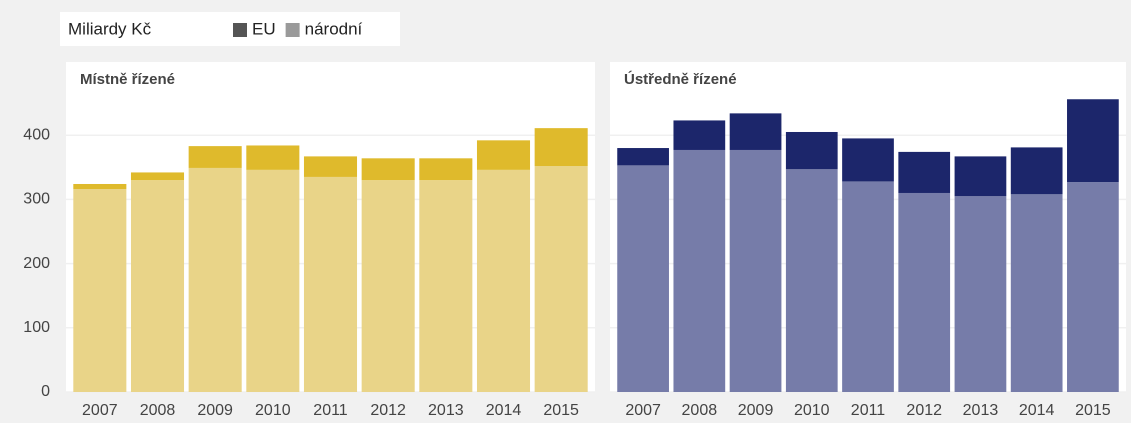 The image size is (1131, 423). I want to click on unit-label: Miliardy Kč, so click(110, 28).